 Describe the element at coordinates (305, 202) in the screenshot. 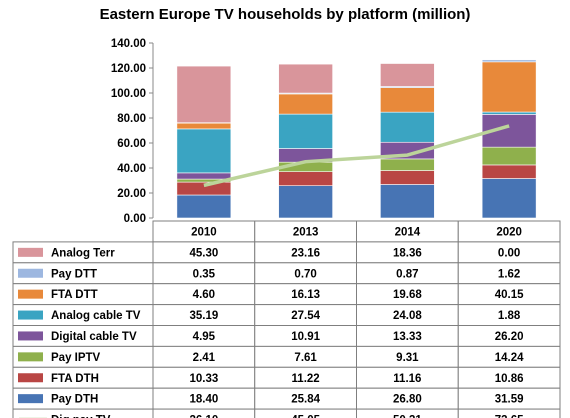

I see `bar-segment-pay-dth-2013` at that location.